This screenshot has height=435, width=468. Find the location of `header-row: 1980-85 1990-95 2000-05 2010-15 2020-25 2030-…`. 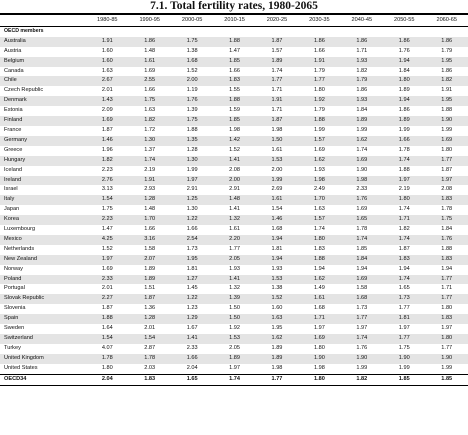

header-row: 1980-85 1990-95 2000-05 2010-15 2020-25 2030-… is located at coordinates (234, 21).